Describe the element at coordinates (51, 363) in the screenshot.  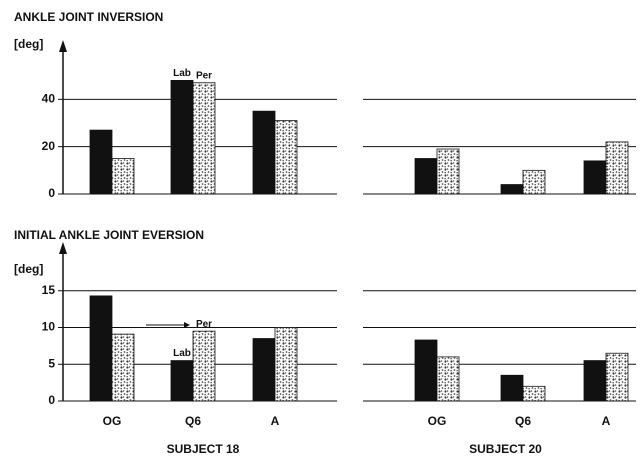
I see `y-tick-label: 5` at that location.